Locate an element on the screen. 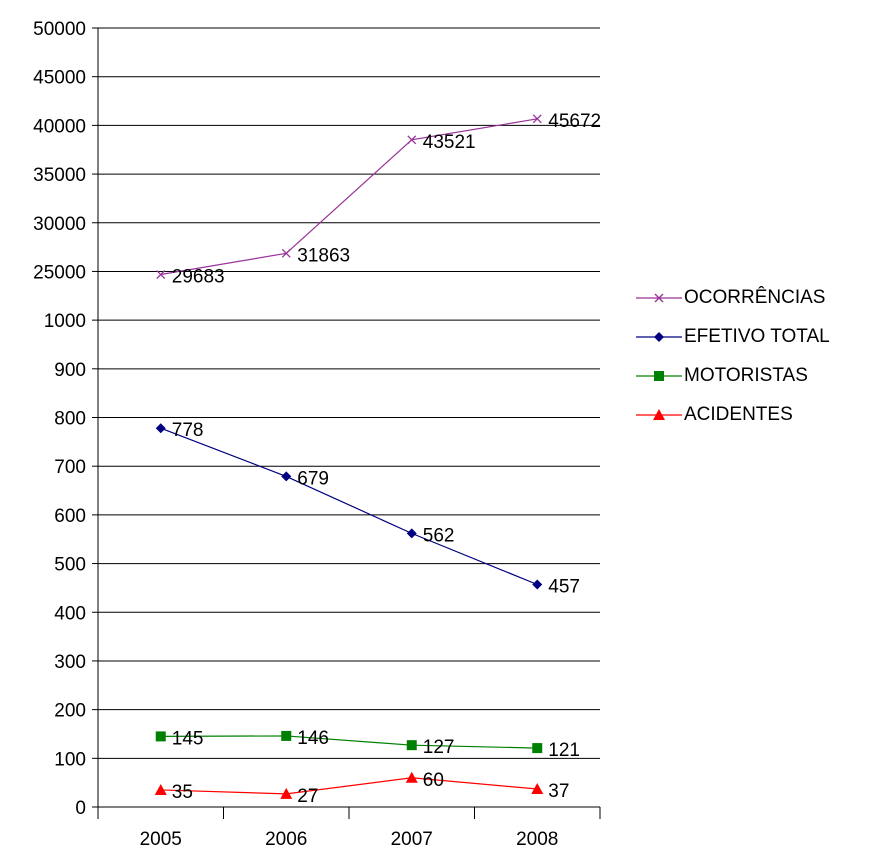 This screenshot has height=852, width=880. legend-label: OCORRÊNCIAS is located at coordinates (755, 297).